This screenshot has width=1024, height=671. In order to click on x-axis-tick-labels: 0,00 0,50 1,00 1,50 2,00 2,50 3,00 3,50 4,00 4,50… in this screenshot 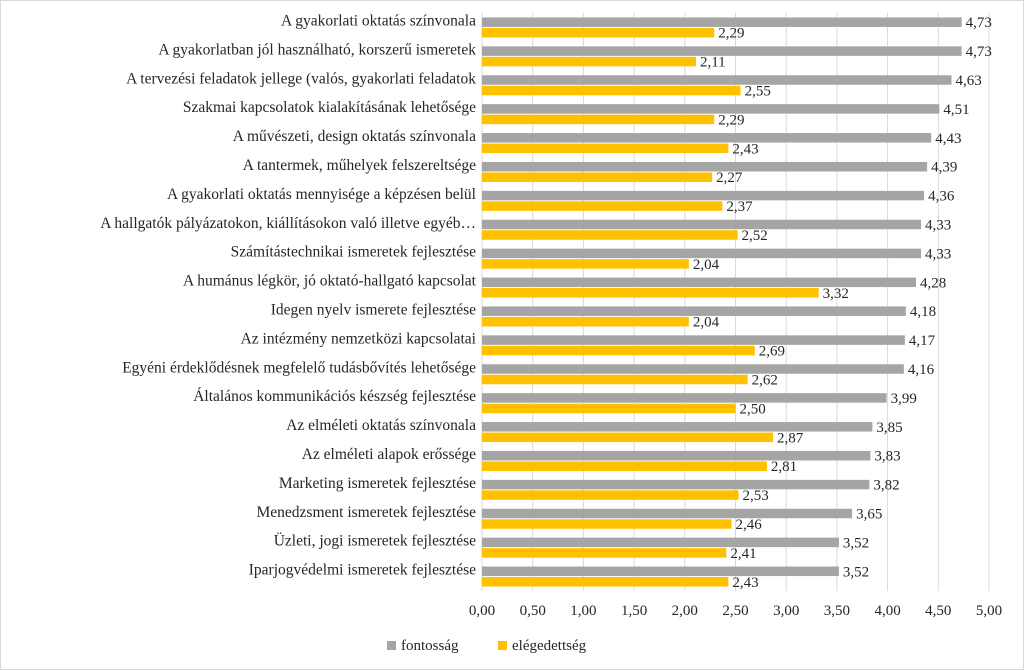, I will do `click(735, 611)`.